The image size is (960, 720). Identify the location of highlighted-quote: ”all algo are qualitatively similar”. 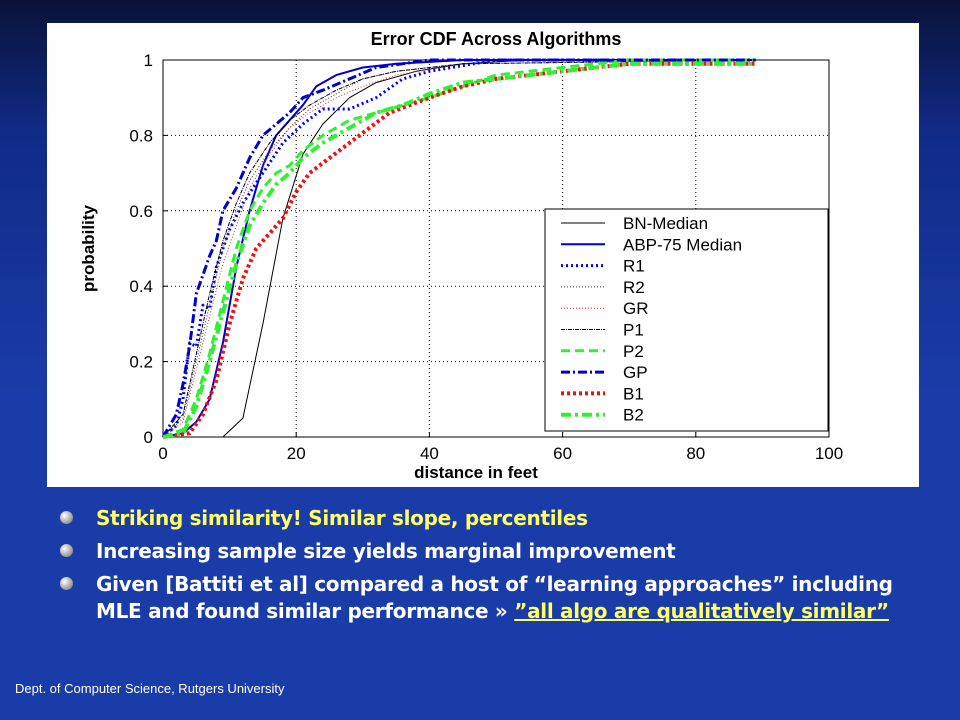
(701, 611).